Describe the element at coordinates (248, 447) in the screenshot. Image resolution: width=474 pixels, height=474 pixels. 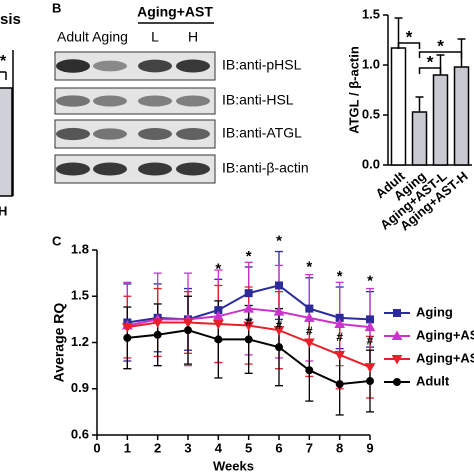
I see `x-tick-label: 5` at that location.